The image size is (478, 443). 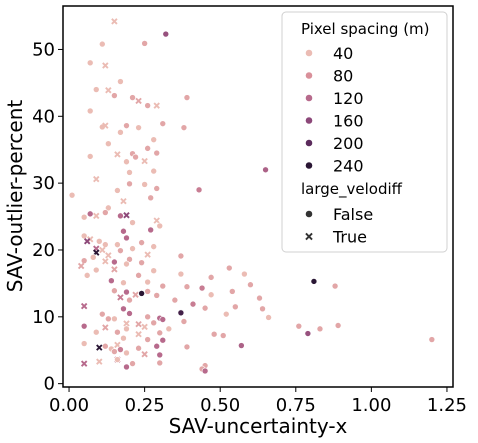 I want to click on legend-style-marker, so click(x=309, y=236).